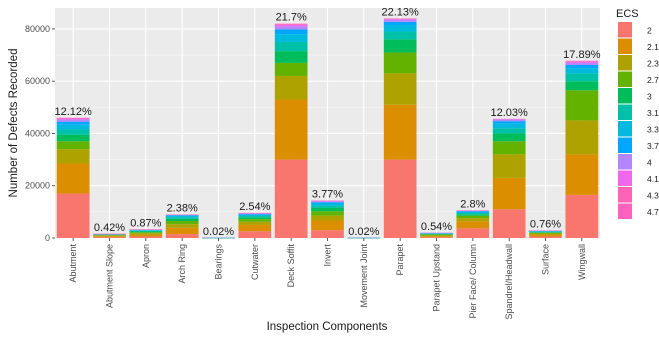 The width and height of the screenshot is (659, 338). Describe the element at coordinates (364, 276) in the screenshot. I see `x-tick-label: Movement Joint` at that location.